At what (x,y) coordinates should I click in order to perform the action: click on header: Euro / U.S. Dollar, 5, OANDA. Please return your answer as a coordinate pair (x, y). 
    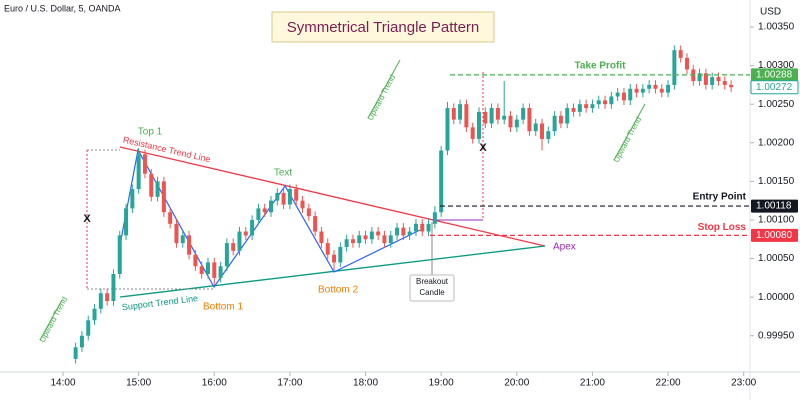
    Looking at the image, I should click on (62, 8).